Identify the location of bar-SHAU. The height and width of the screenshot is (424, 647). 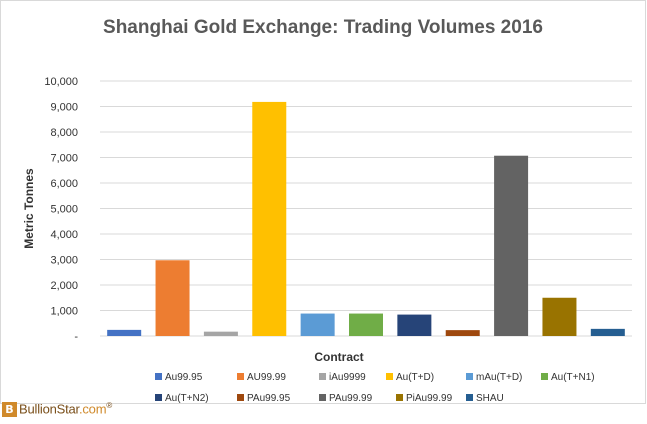
(607, 332).